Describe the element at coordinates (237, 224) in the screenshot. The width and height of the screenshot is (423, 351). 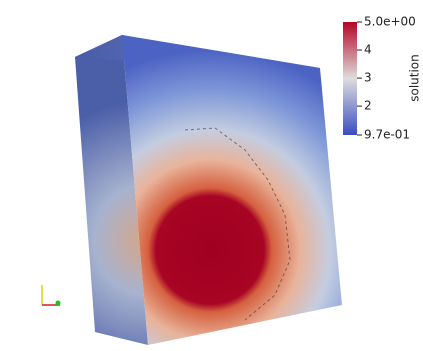
I see `contour-edge` at that location.